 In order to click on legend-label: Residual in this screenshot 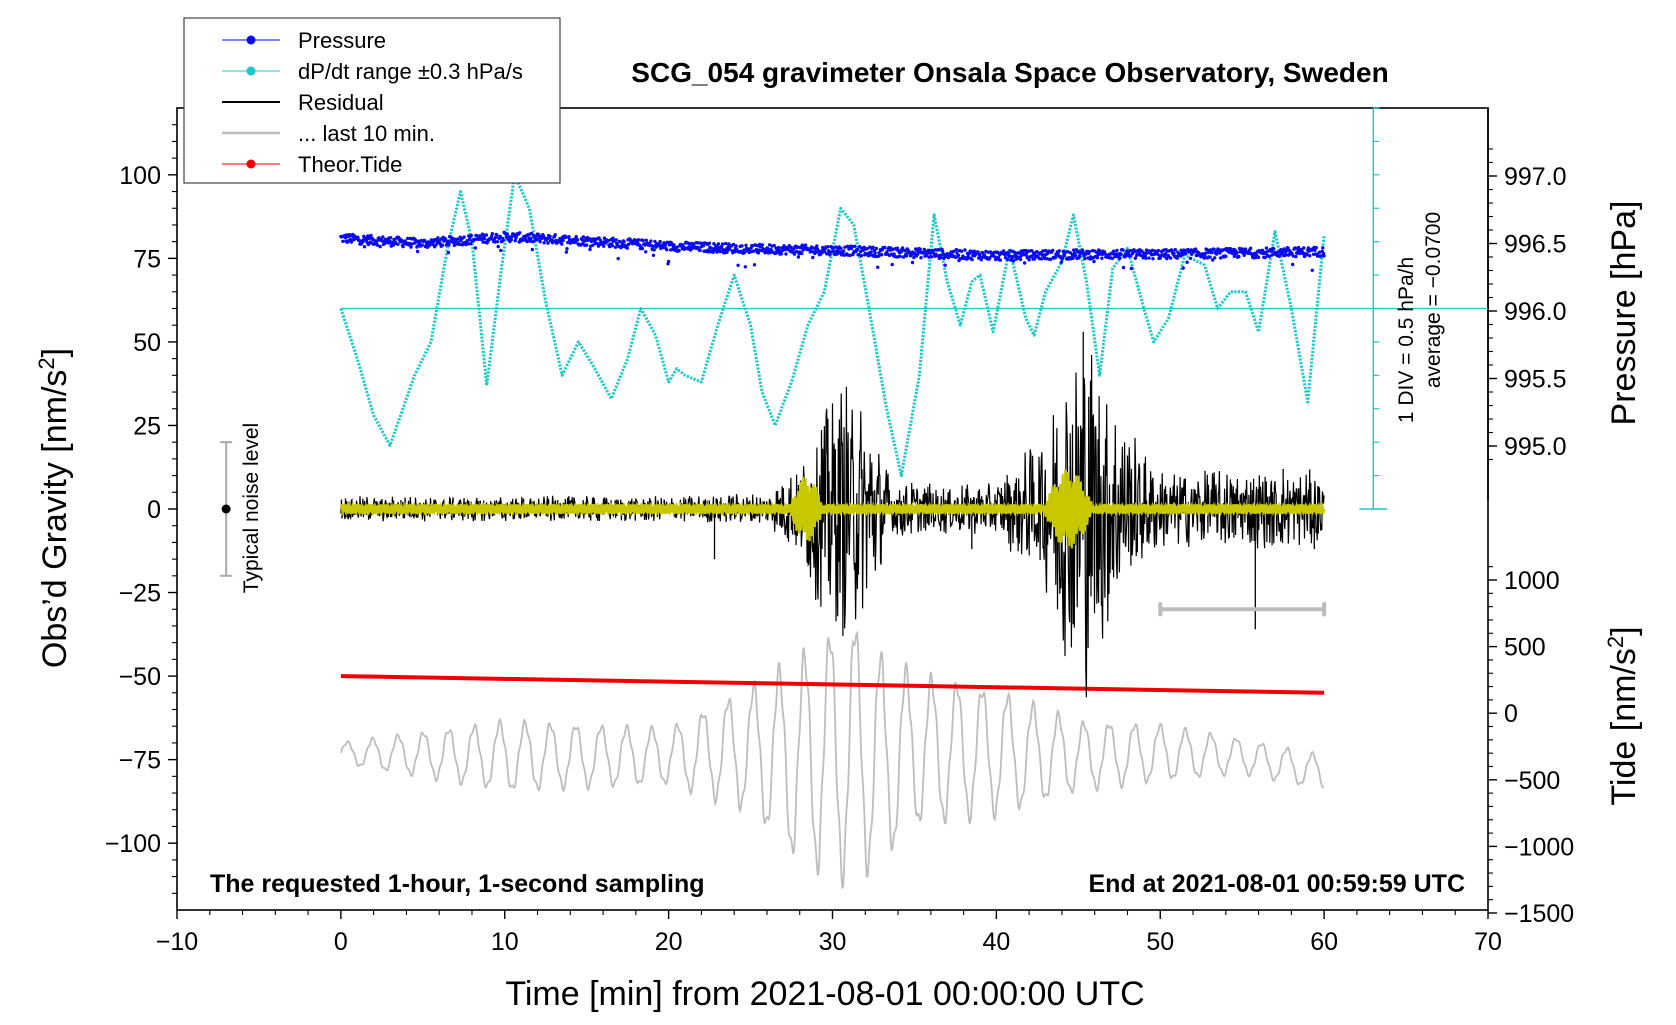, I will do `click(341, 102)`.